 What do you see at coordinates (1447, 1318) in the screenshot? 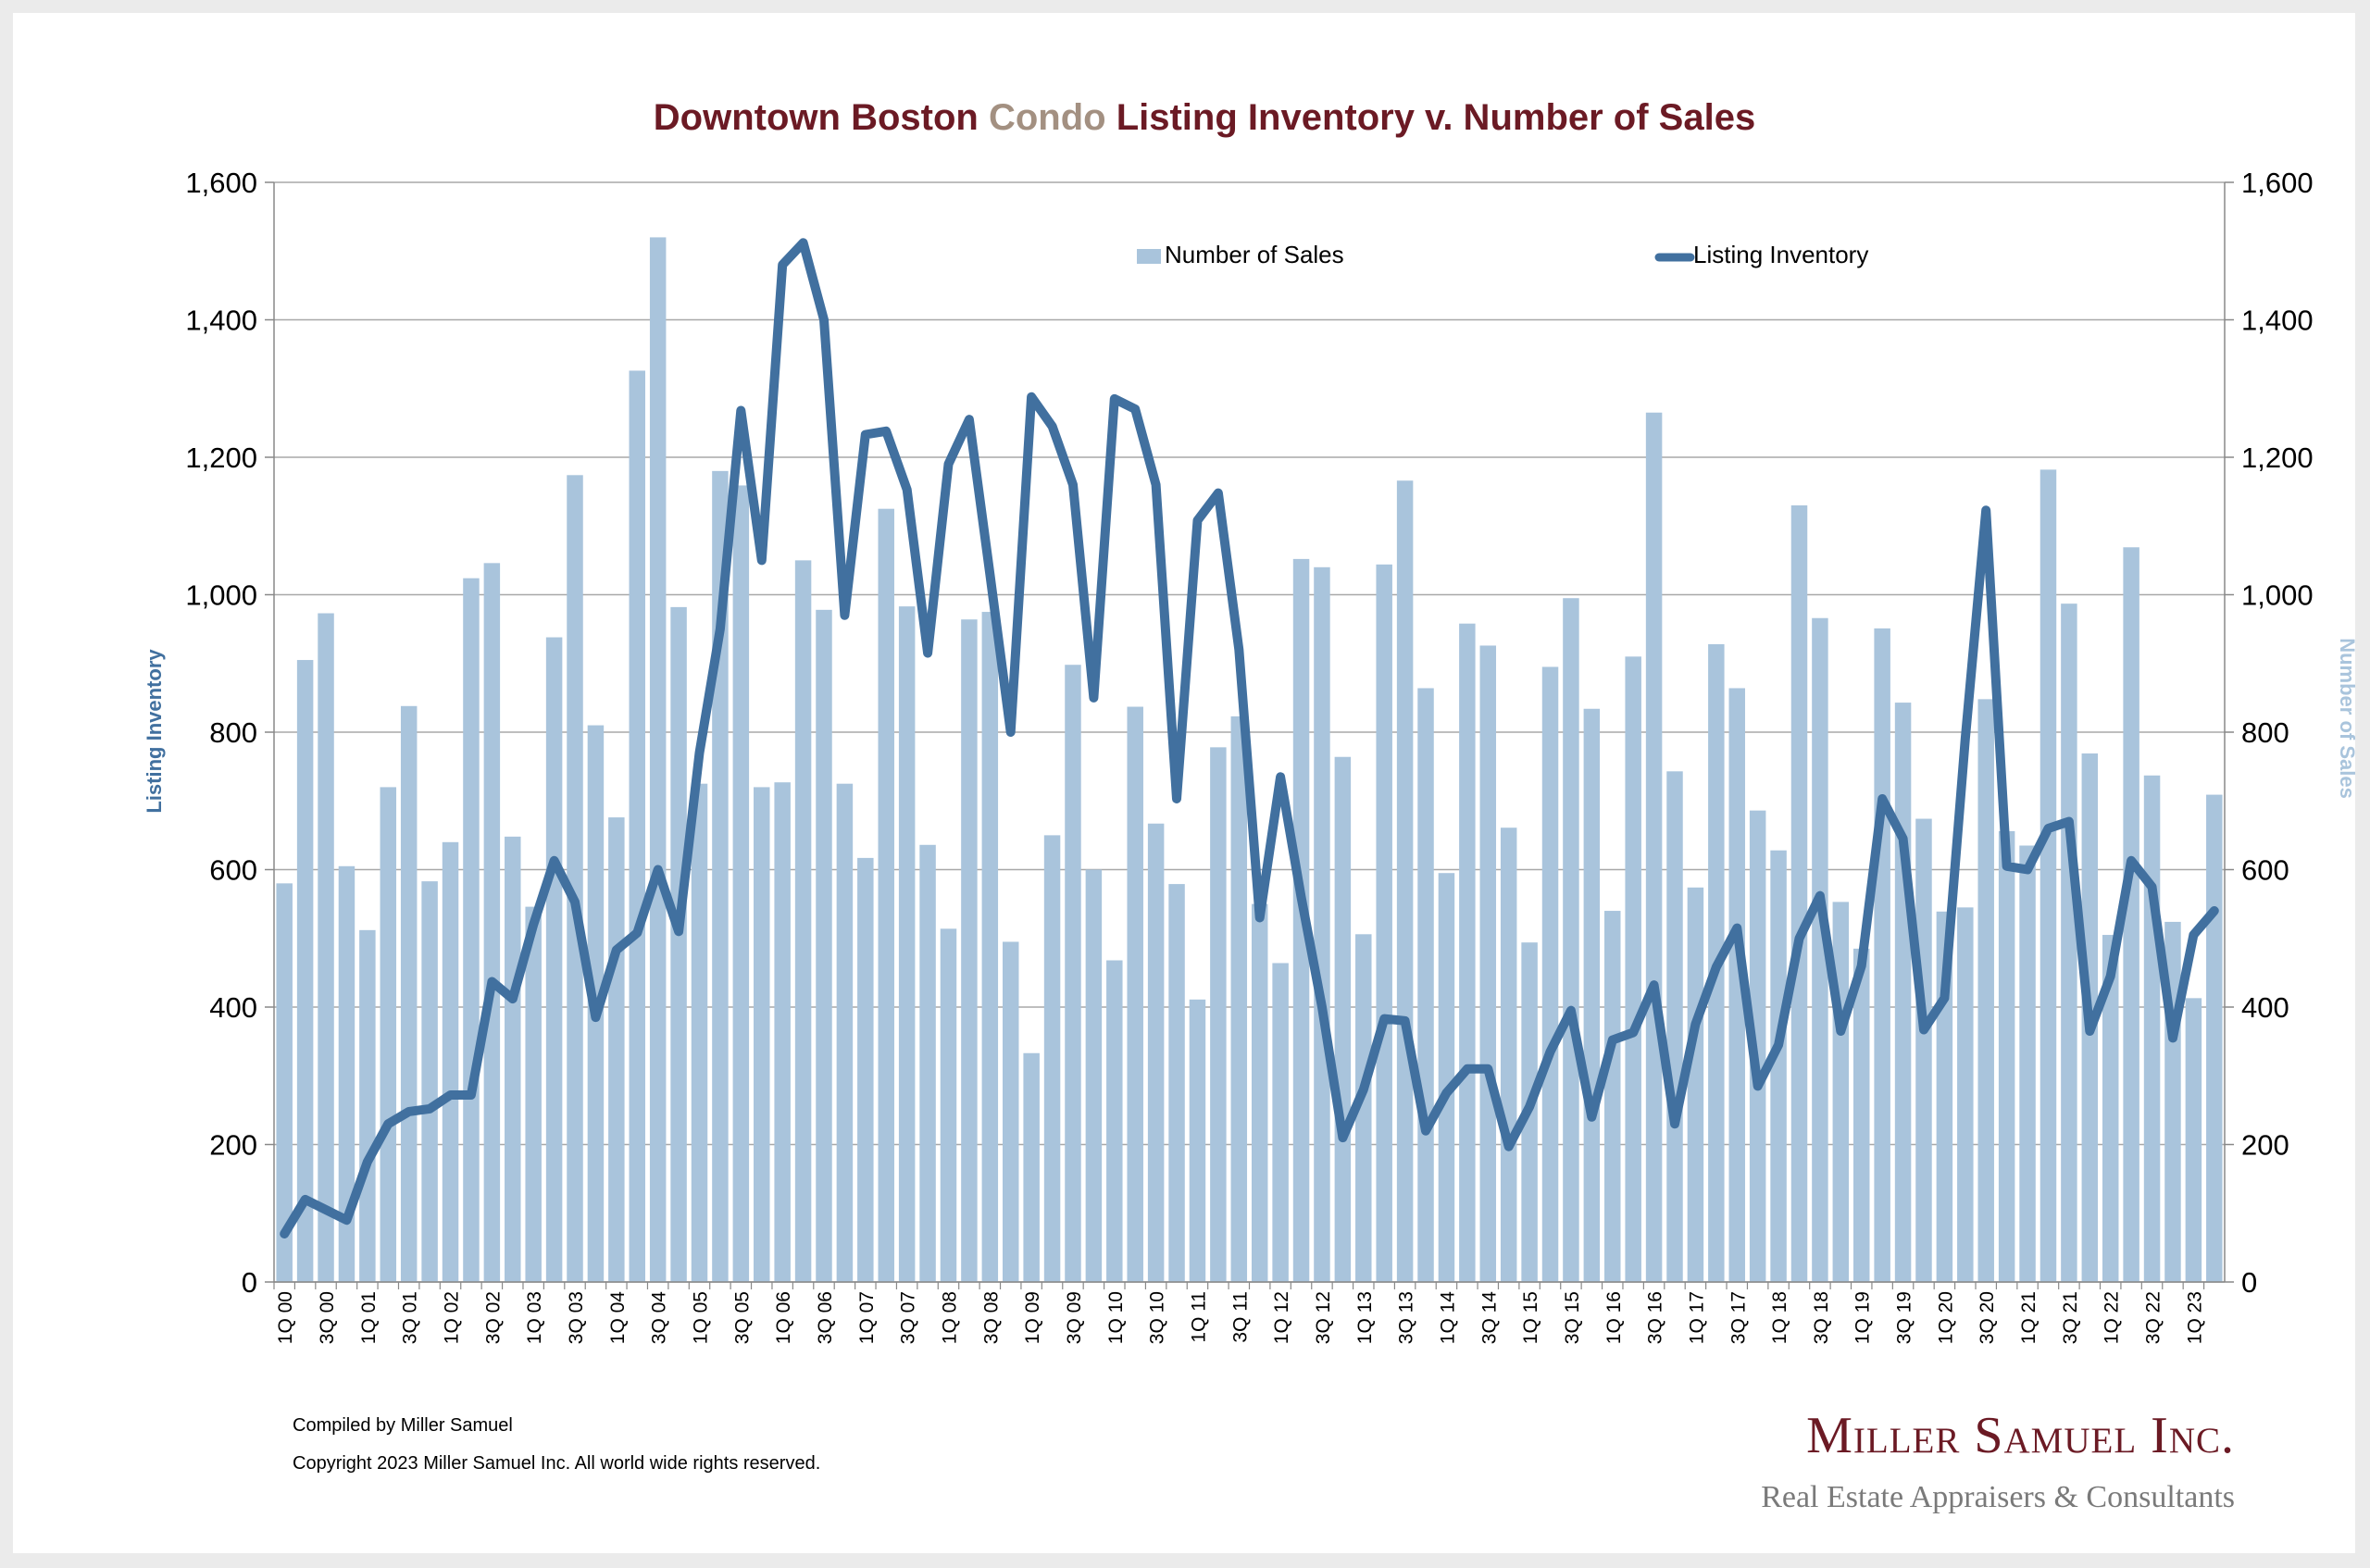
I see `x-tick-label: 1Q 14` at bounding box center [1447, 1318].